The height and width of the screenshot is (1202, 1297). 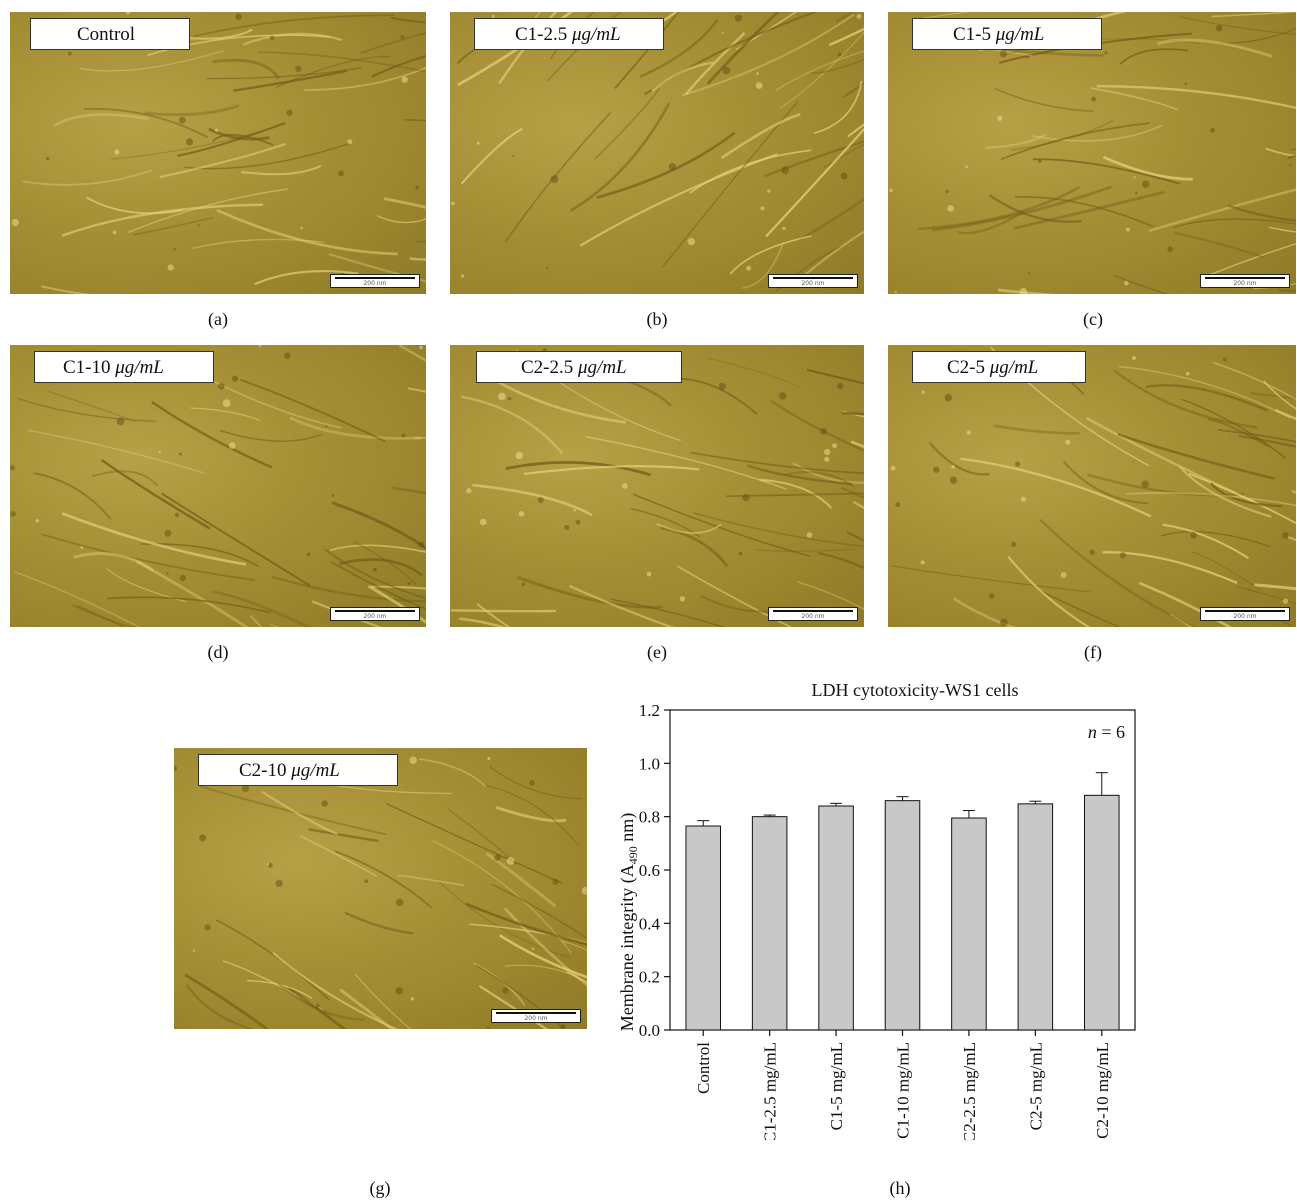 What do you see at coordinates (380, 1188) in the screenshot?
I see `caption-g: (g)` at bounding box center [380, 1188].